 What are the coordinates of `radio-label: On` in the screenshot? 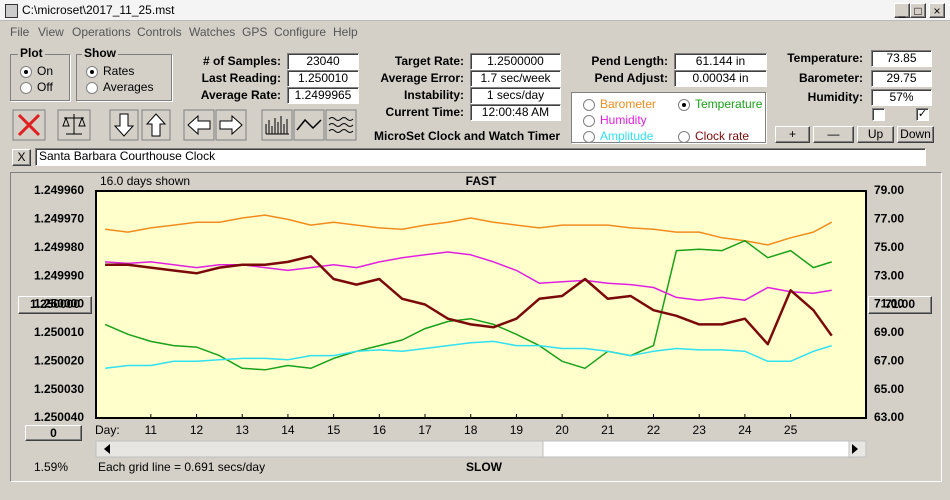 It's located at (45, 71).